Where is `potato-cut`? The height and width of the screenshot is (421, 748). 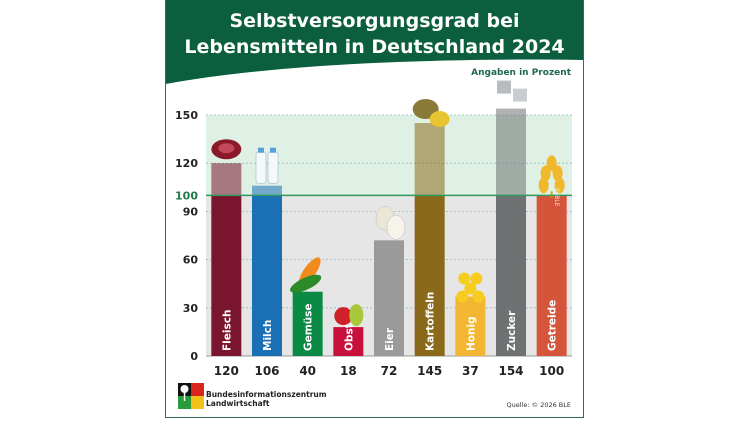
potato-cut is located at coordinates (439, 119).